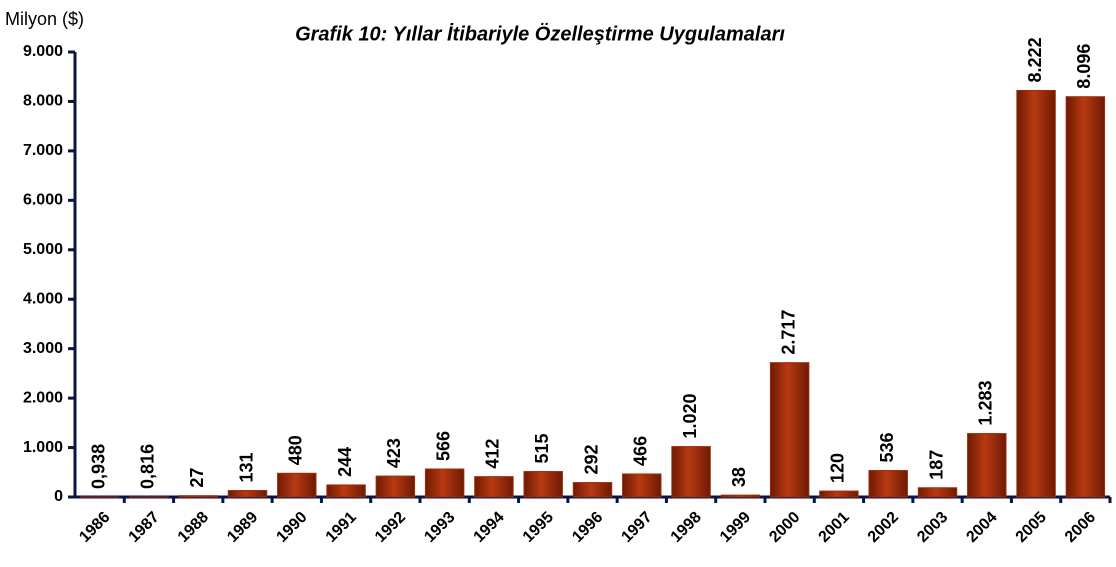 The image size is (1116, 567). What do you see at coordinates (1035, 59) in the screenshot?
I see `value-label: 8.222` at bounding box center [1035, 59].